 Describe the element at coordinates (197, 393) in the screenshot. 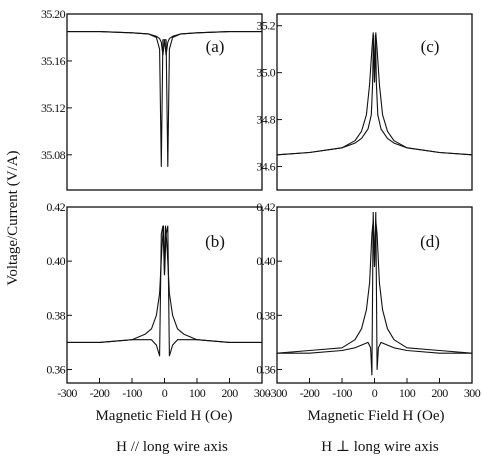

I see `panel-b-xtick-label: 100` at that location.